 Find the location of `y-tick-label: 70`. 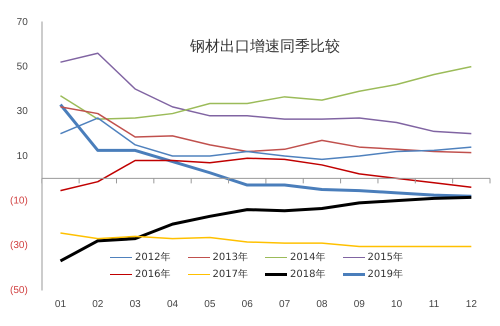

y-tick-label: 70 is located at coordinates (22, 22).